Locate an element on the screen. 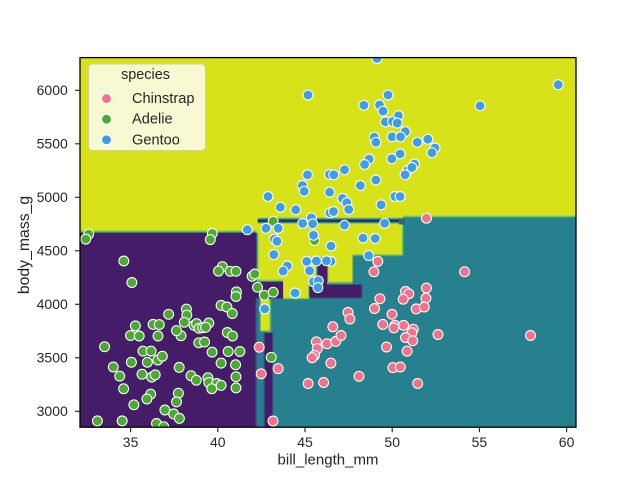  svg-text: Gentoo is located at coordinates (156, 140).